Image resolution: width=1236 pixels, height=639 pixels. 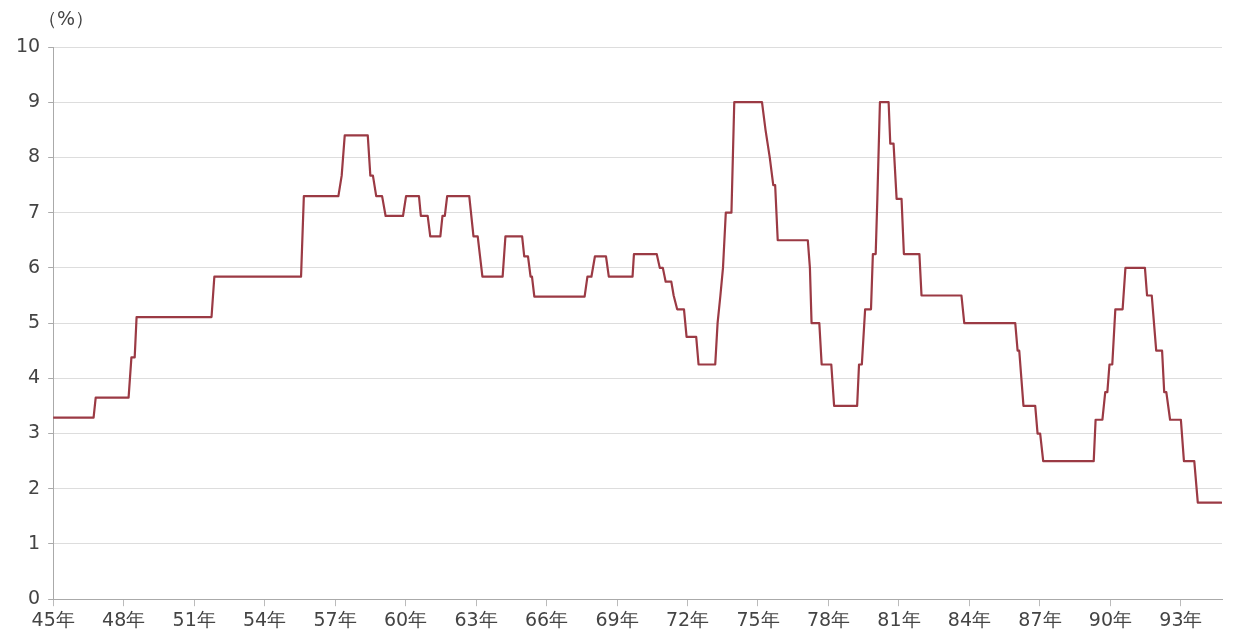 I want to click on y-tick-label: 9, so click(x=34, y=100).